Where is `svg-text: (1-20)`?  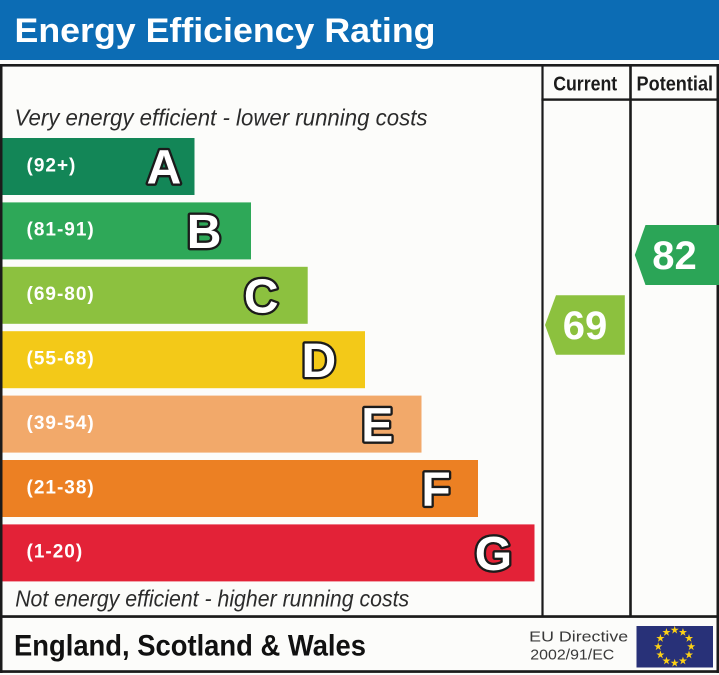 svg-text: (1-20) is located at coordinates (55, 552).